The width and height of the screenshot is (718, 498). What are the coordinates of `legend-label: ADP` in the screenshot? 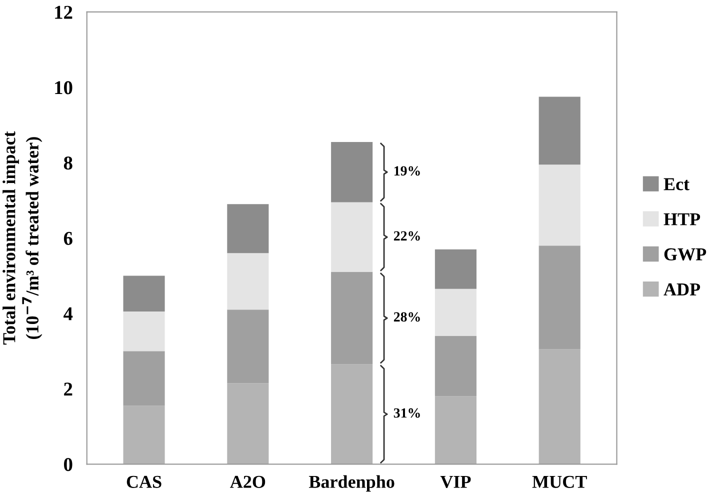 It's located at (682, 289).